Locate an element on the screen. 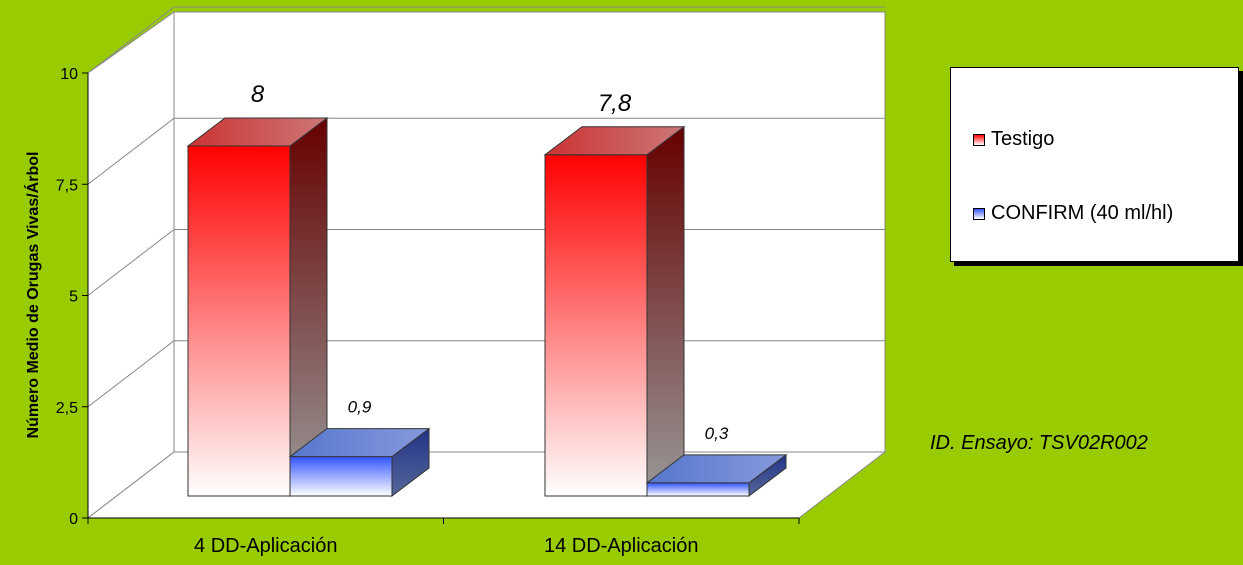 The width and height of the screenshot is (1243, 565). legend-label-confirm: CONFIRM (40 ml/hl) is located at coordinates (1082, 213).